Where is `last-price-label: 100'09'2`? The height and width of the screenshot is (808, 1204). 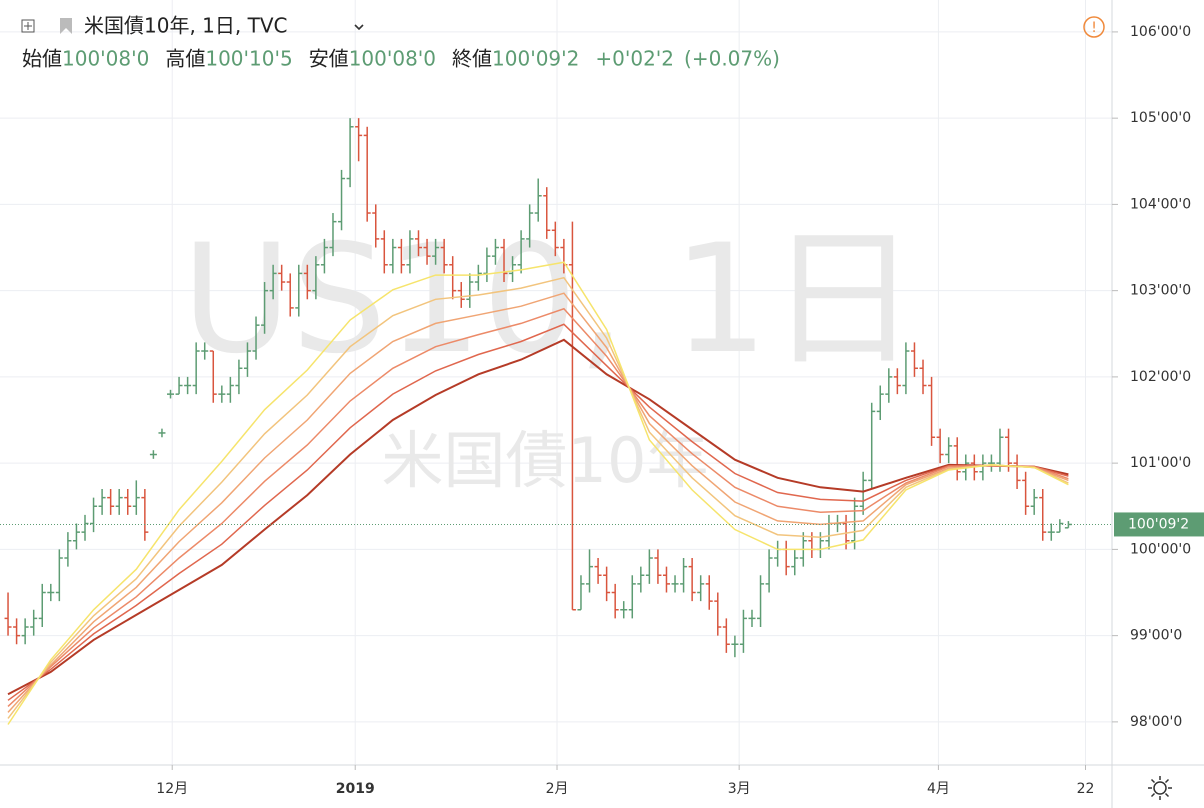
last-price-label: 100'09'2 is located at coordinates (1158, 524).